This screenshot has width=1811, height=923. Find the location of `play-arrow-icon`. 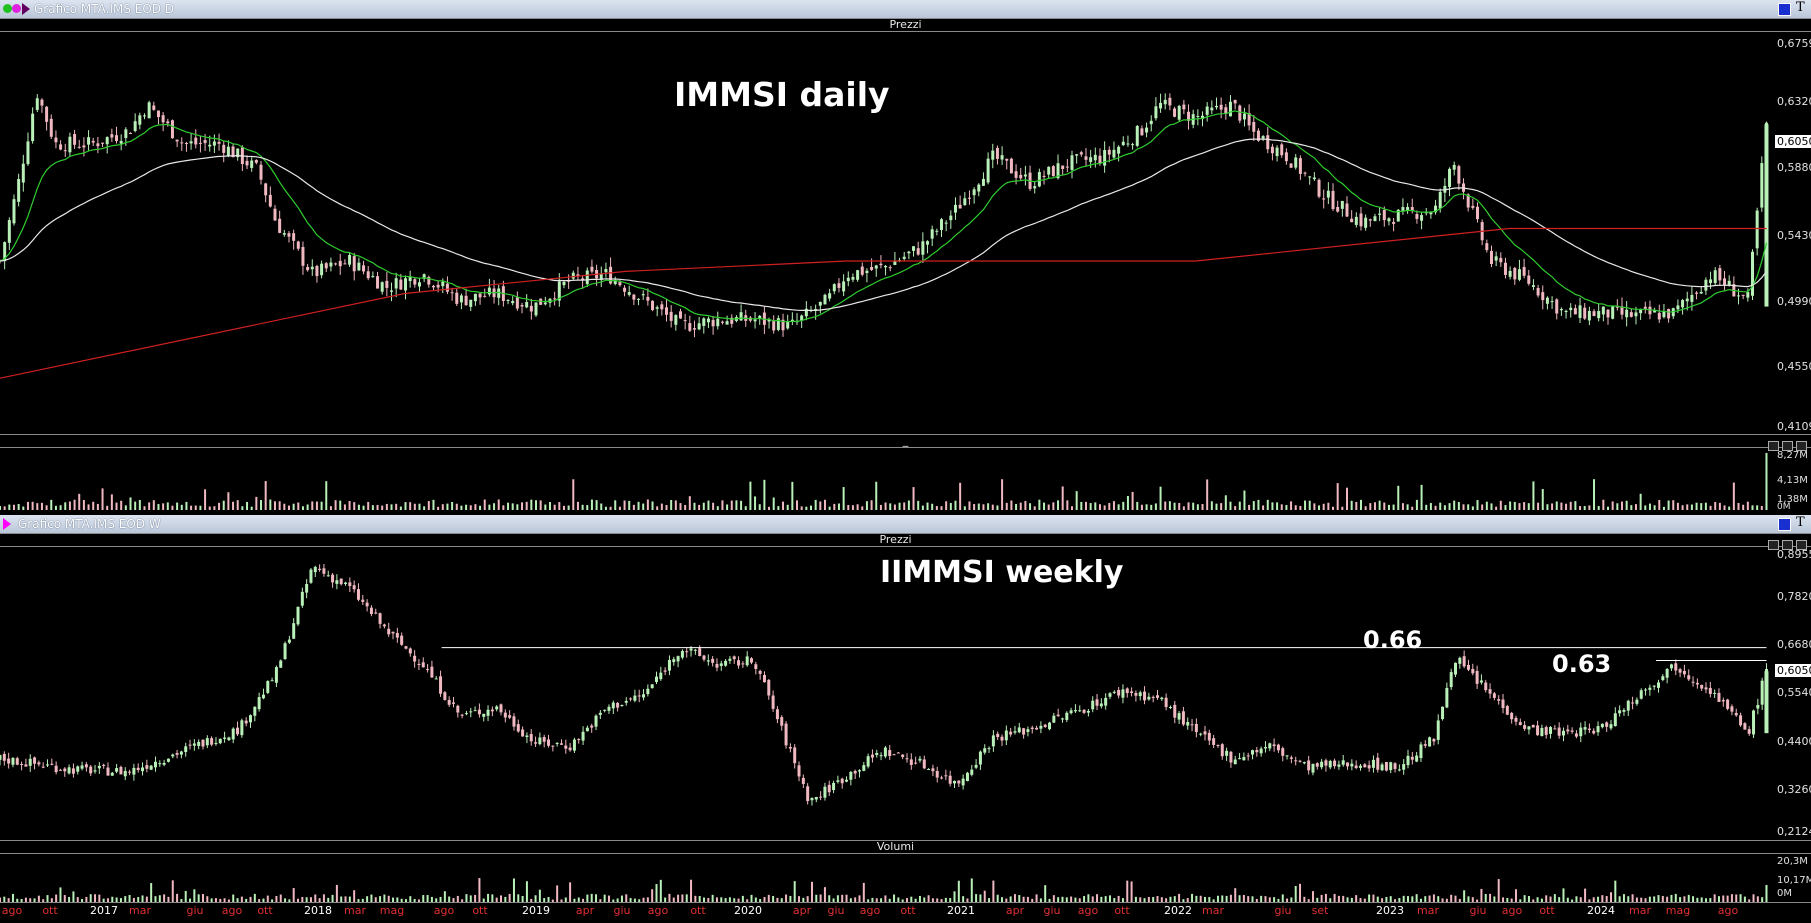

play-arrow-icon is located at coordinates (7, 524).